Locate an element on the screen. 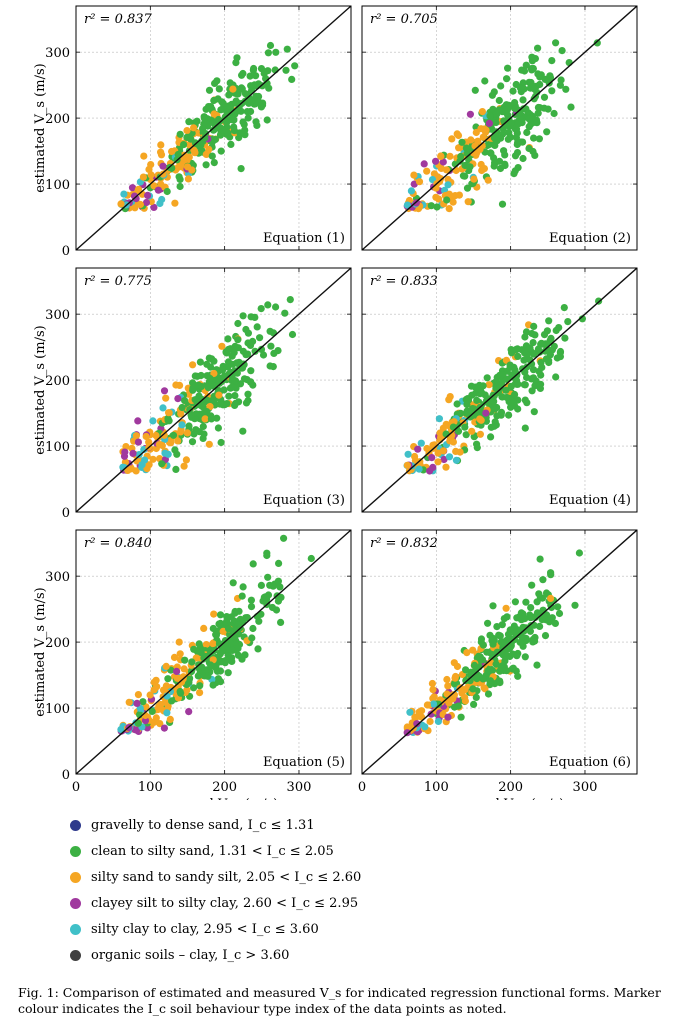  y-tick-label: 300 is located at coordinates (57, 53).